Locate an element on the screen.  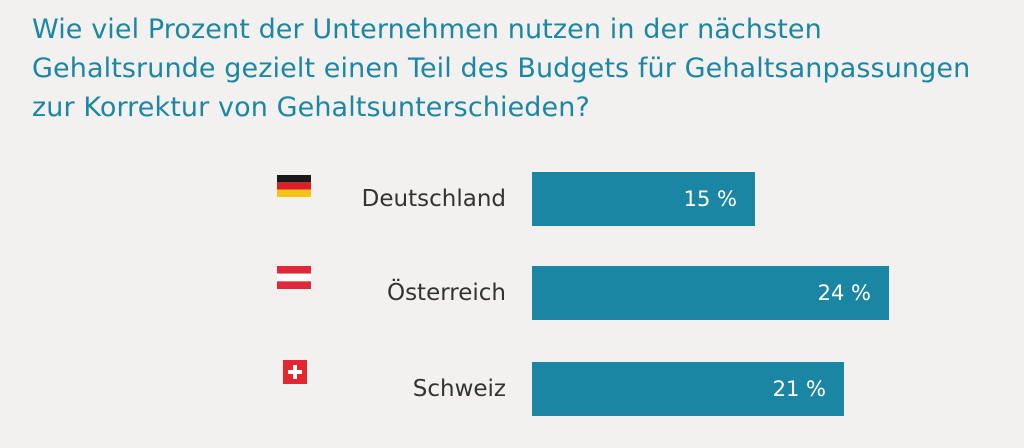
bar: 24 % is located at coordinates (710, 293).